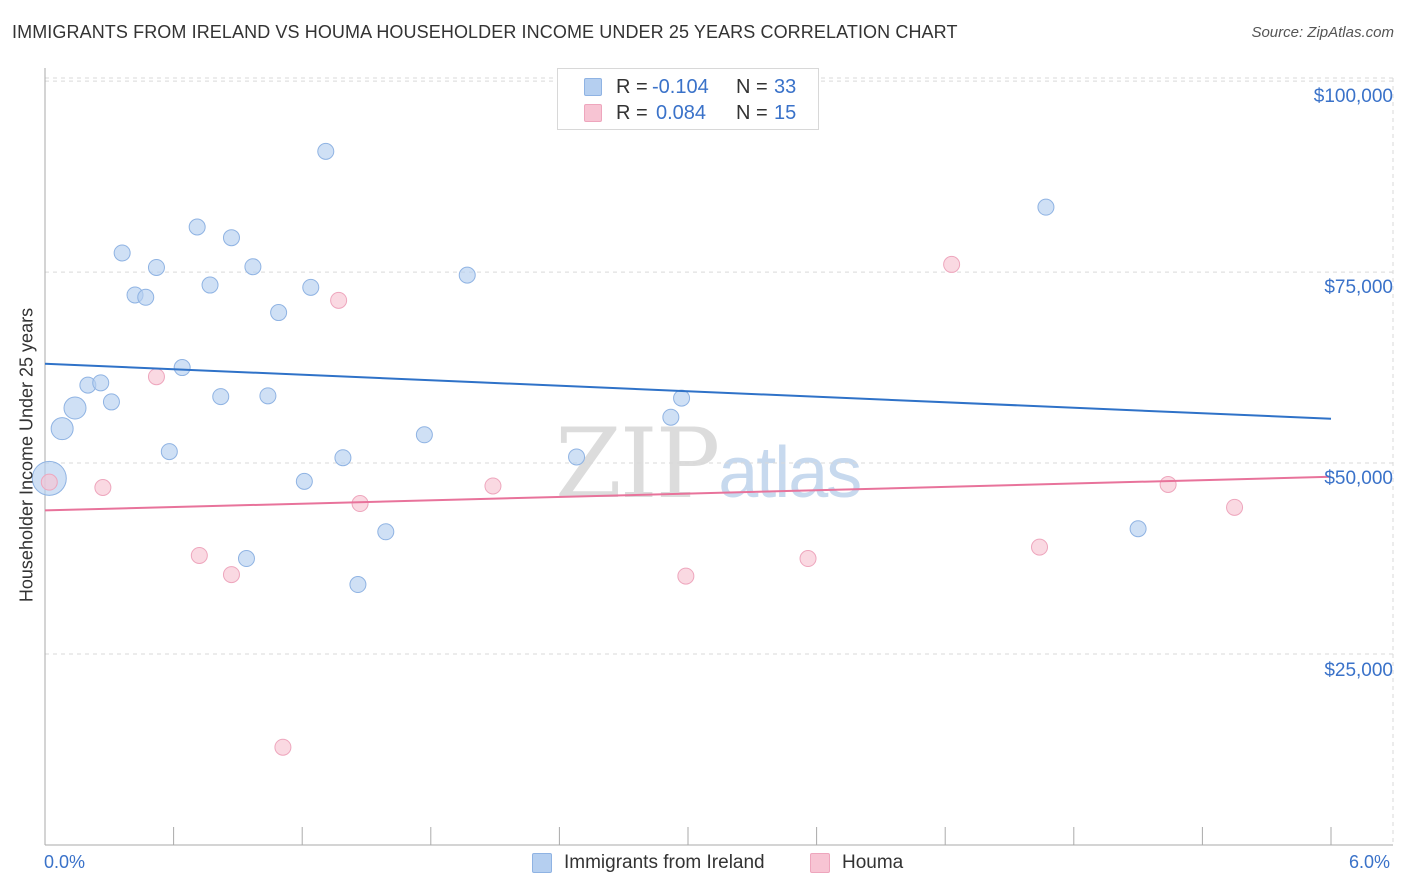 The height and width of the screenshot is (892, 1406). Describe the element at coordinates (1353, 96) in the screenshot. I see `y-tick-label-100000: $100,000` at that location.